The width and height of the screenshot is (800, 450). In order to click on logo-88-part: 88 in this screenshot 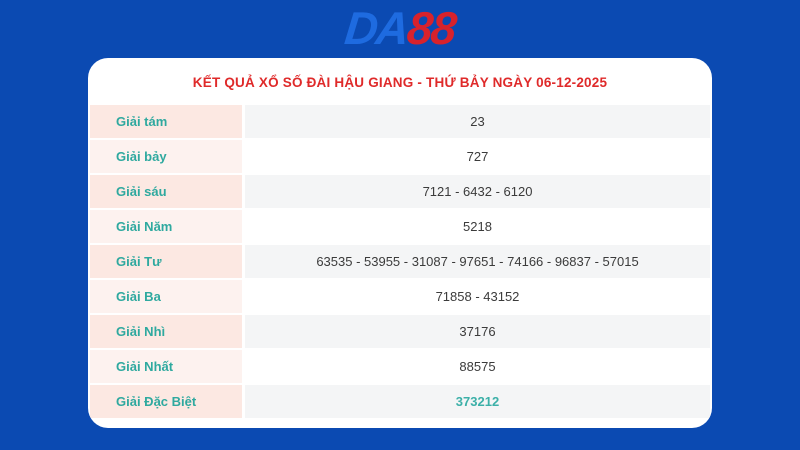, I will do `click(431, 28)`.